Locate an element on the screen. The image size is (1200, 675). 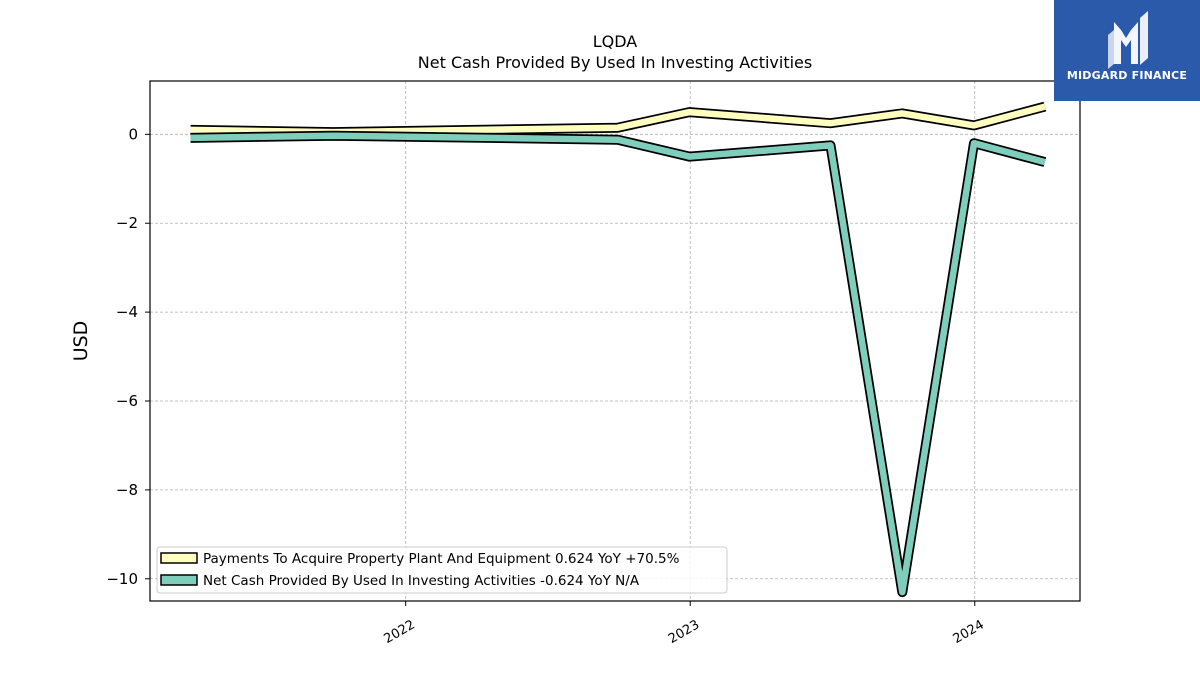
y-tick-label: −2 is located at coordinates (127, 223).